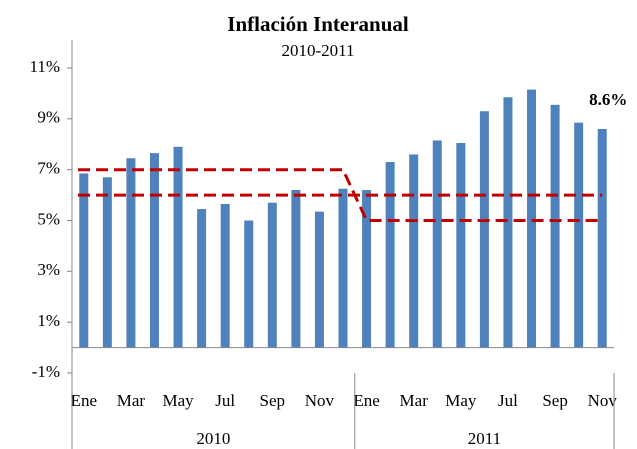  I want to click on y-tick-label: 9%, so click(48, 117).